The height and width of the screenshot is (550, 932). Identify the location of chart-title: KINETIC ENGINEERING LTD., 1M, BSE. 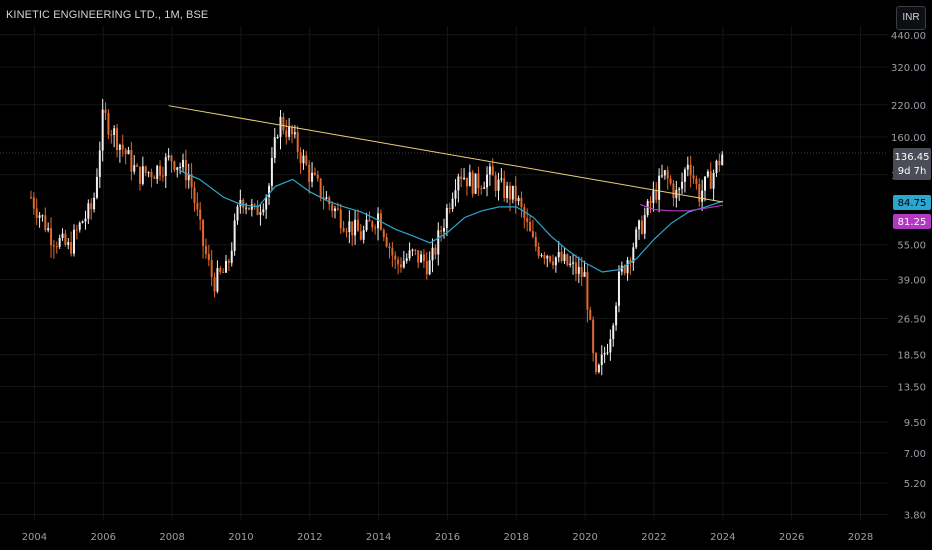
(107, 15).